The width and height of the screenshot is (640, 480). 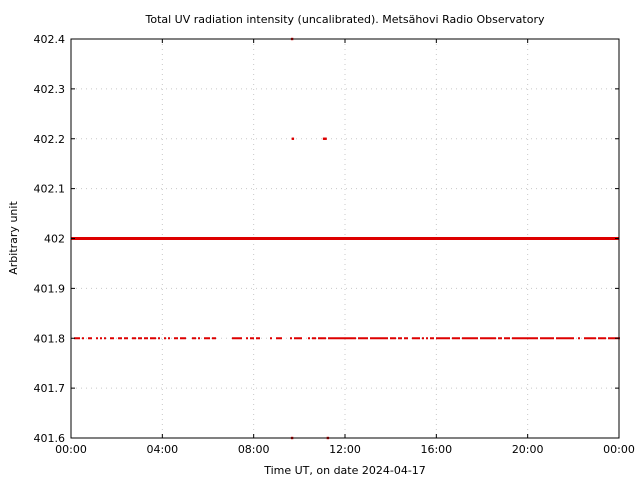 What do you see at coordinates (254, 449) in the screenshot?
I see `x-tick-label: 08:00` at bounding box center [254, 449].